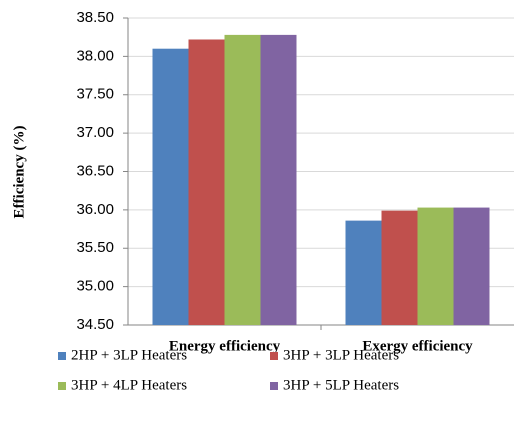 Image resolution: width=518 pixels, height=426 pixels. Describe the element at coordinates (341, 355) in the screenshot. I see `legend-label: 3HP + 3LP Heaters` at that location.